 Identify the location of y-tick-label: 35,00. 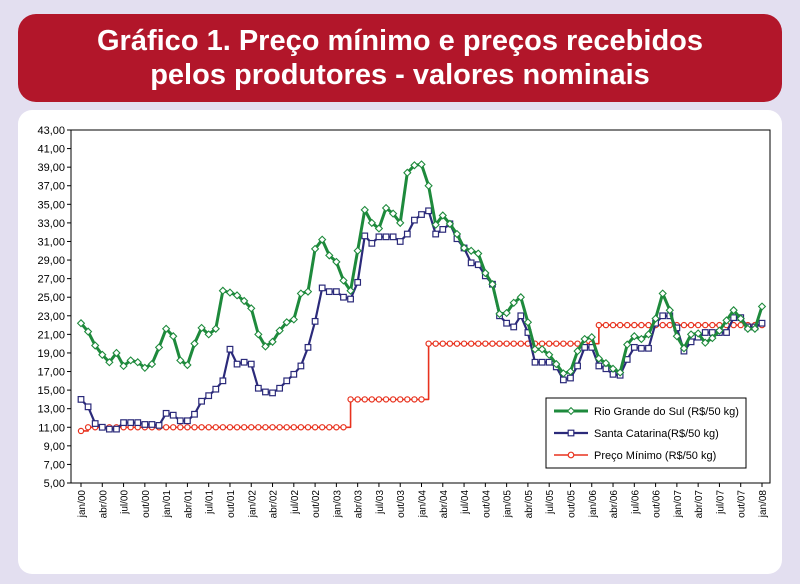
(51, 205).